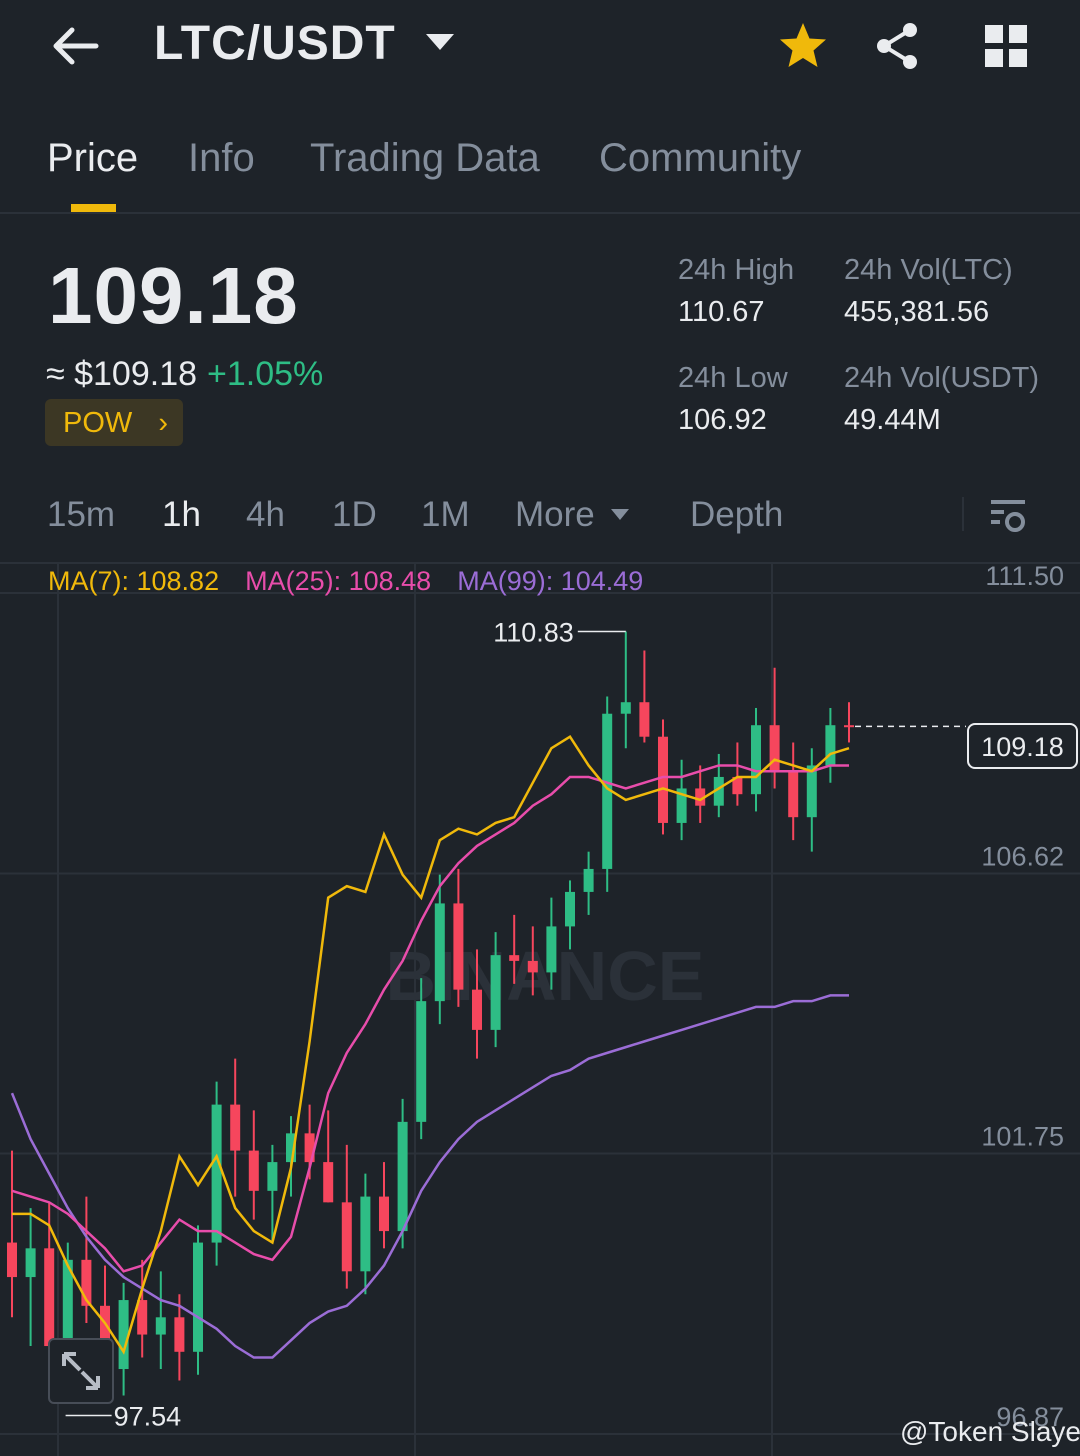 This screenshot has height=1456, width=1080. What do you see at coordinates (990, 1431) in the screenshot?
I see `author-watermark: @Token Slayer` at bounding box center [990, 1431].